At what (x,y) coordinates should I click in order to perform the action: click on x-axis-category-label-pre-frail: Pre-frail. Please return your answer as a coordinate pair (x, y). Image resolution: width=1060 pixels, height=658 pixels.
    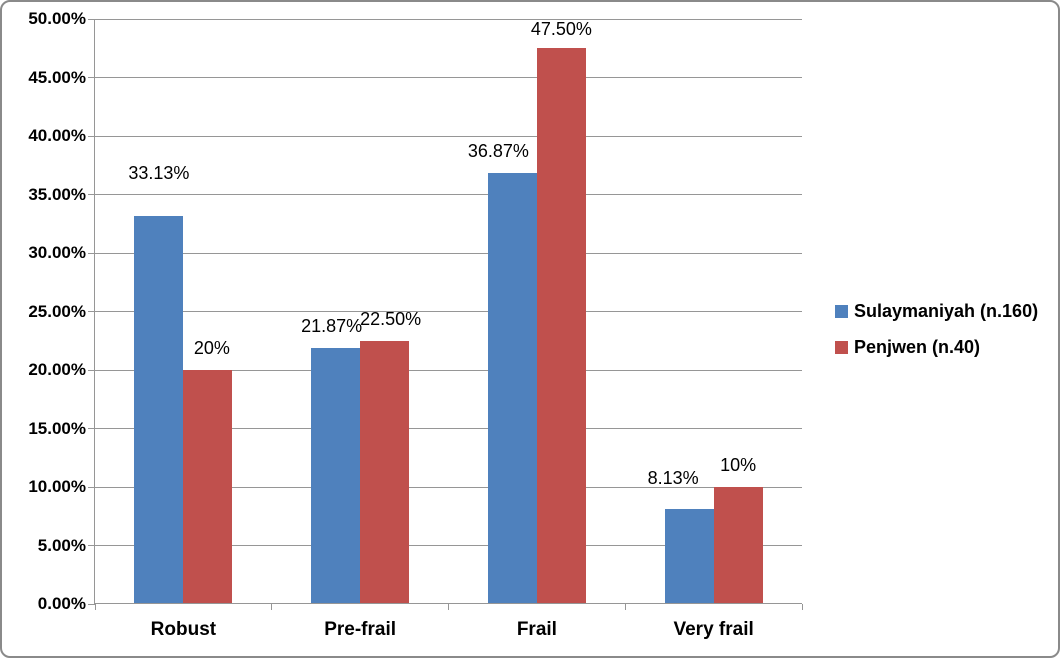
    Looking at the image, I should click on (360, 629).